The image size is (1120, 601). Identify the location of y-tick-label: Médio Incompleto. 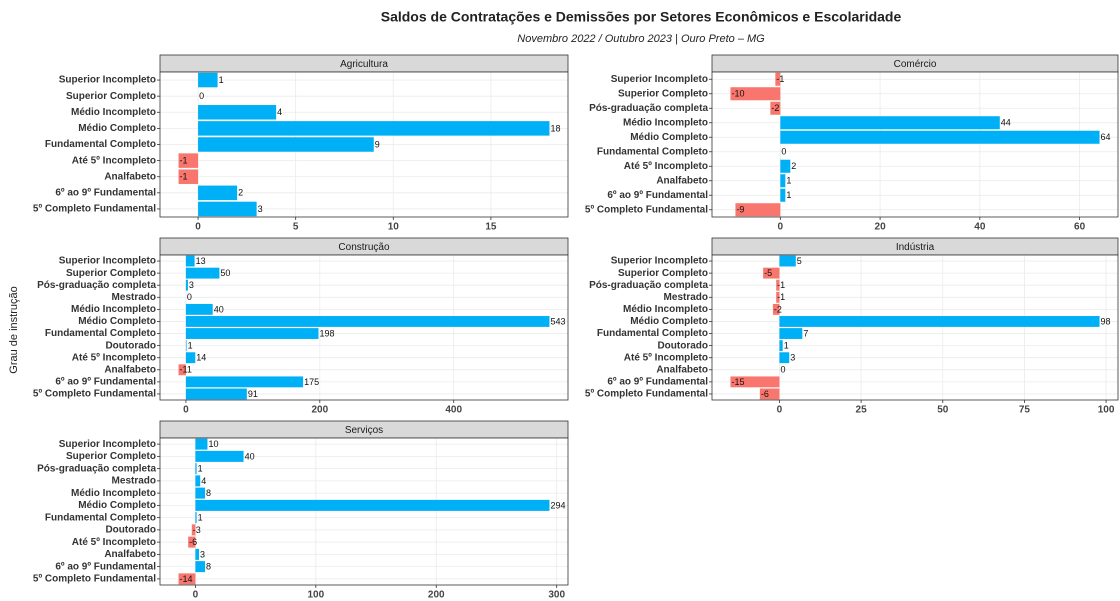
(113, 112).